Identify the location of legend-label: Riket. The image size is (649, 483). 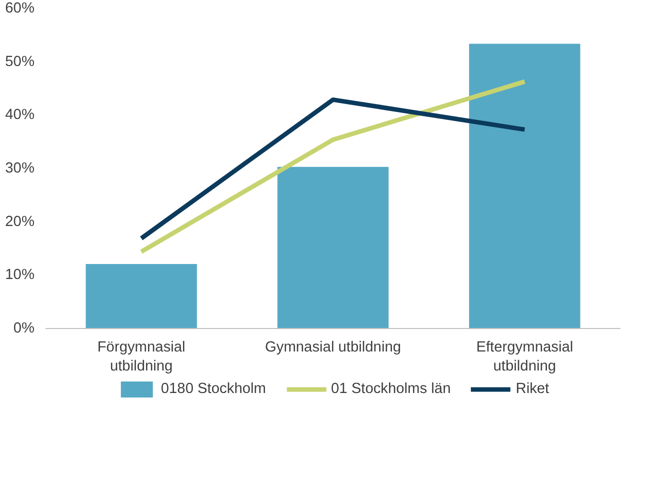
(533, 389).